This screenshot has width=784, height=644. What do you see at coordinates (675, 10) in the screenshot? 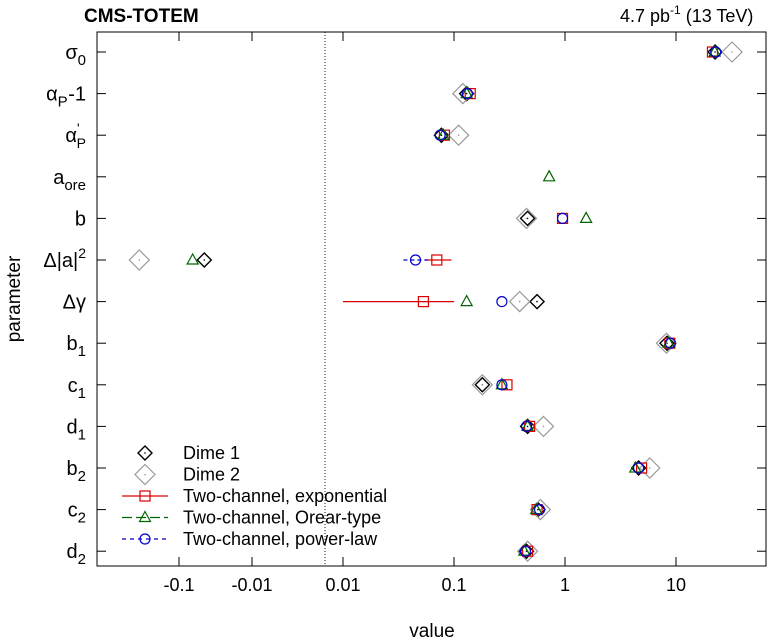
I see `luminosity-exponent: -1` at bounding box center [675, 10].